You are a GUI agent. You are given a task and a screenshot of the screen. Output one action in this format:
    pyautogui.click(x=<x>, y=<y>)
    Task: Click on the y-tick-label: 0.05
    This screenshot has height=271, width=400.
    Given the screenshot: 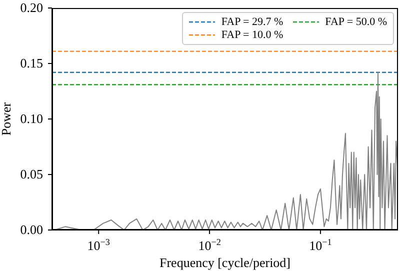 What is the action you would take?
    pyautogui.click(x=31, y=174)
    